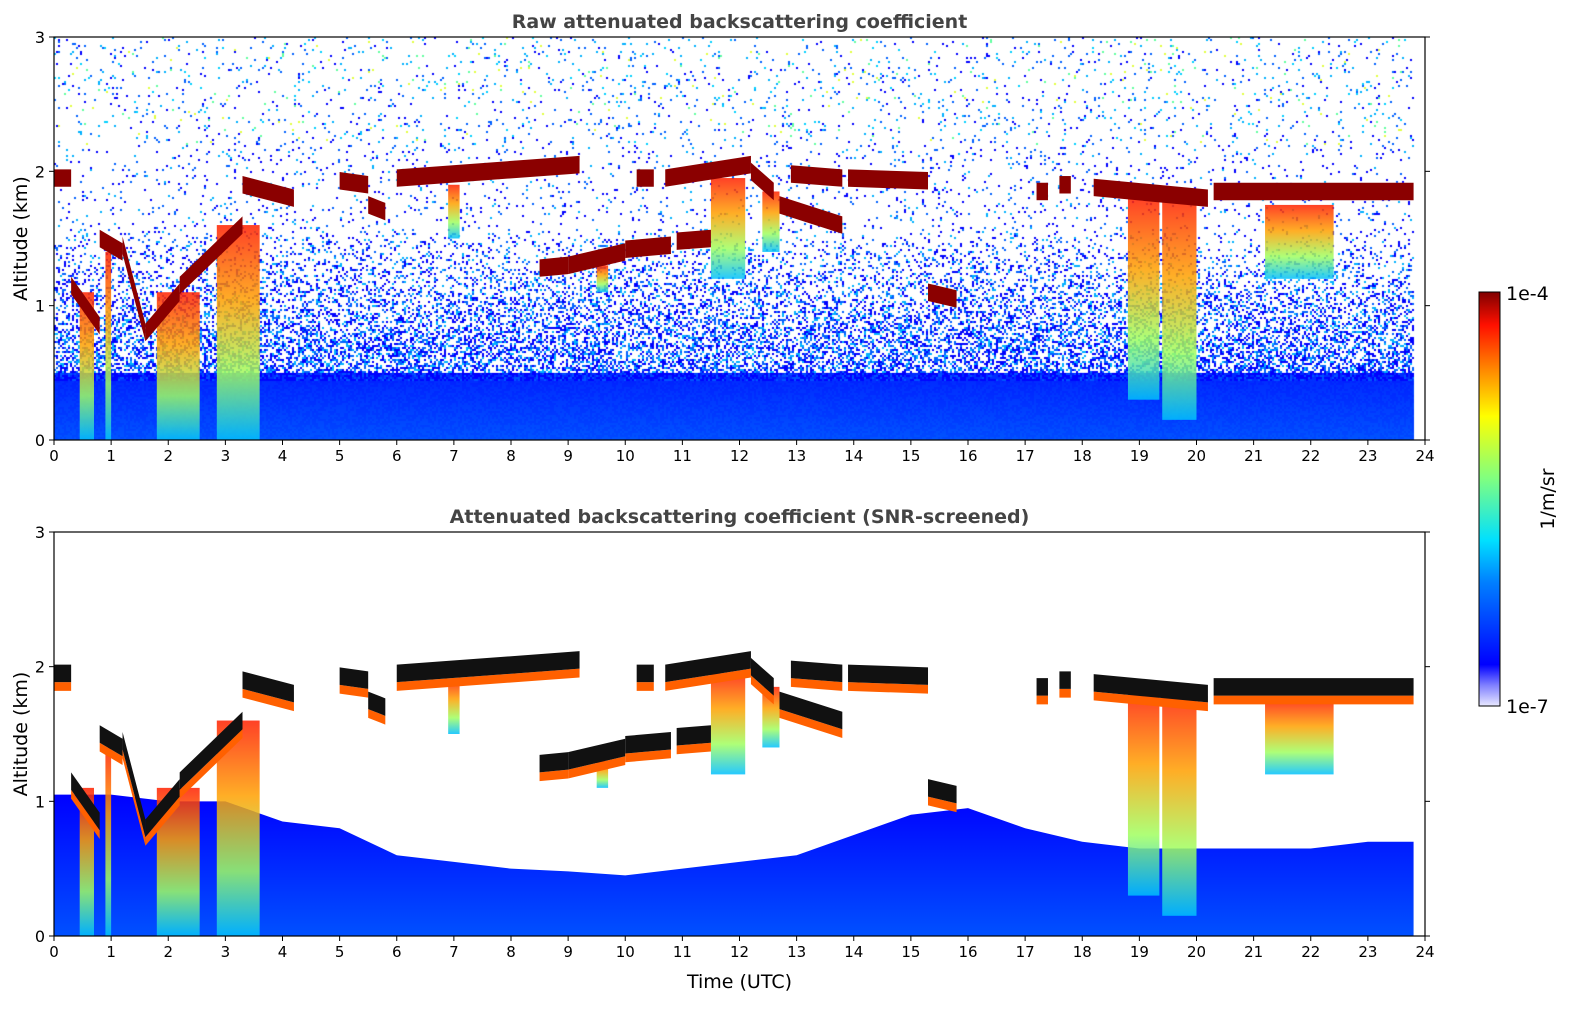 The image size is (1595, 1020). Describe the element at coordinates (54, 952) in the screenshot. I see `x-tick-label: 0` at that location.